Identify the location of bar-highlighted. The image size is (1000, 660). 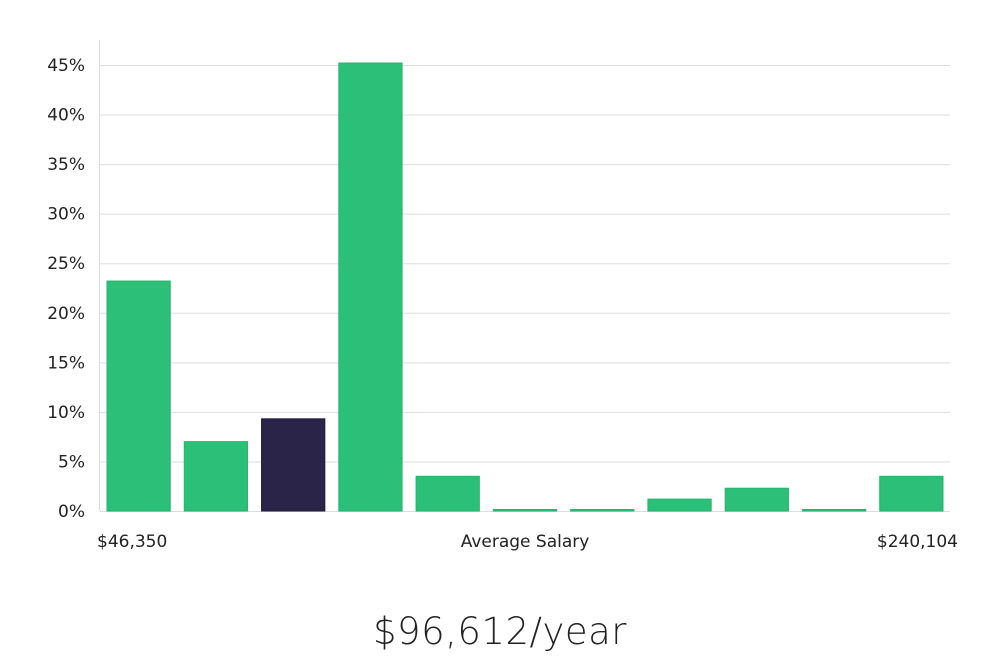
(293, 465).